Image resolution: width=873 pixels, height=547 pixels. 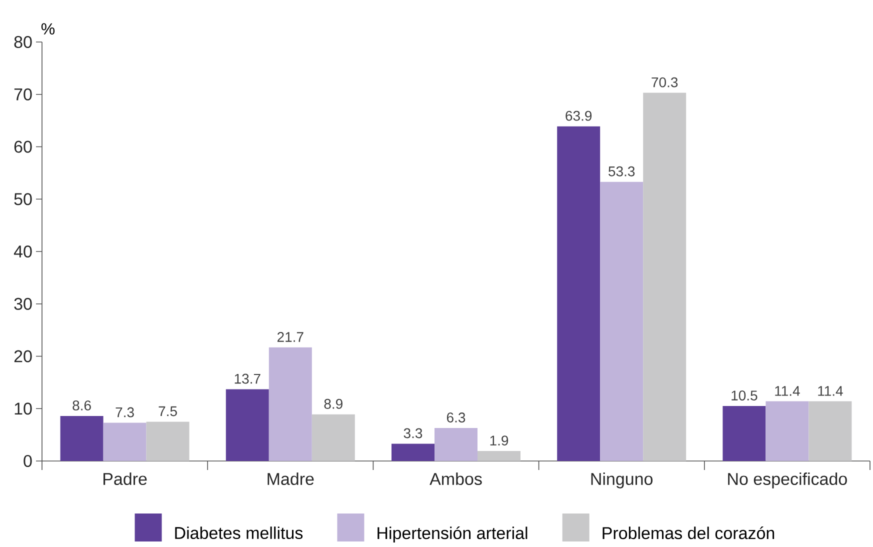 What do you see at coordinates (23, 251) in the screenshot?
I see `y-tick-label: 40` at bounding box center [23, 251].